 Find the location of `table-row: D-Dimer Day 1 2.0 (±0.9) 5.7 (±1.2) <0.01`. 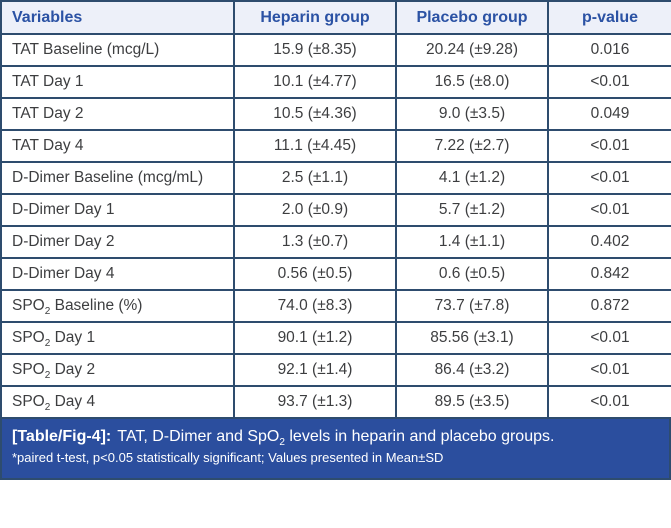

table-row: D-Dimer Day 1 2.0 (±0.9) 5.7 (±1.2) <0.01 is located at coordinates (335, 210).